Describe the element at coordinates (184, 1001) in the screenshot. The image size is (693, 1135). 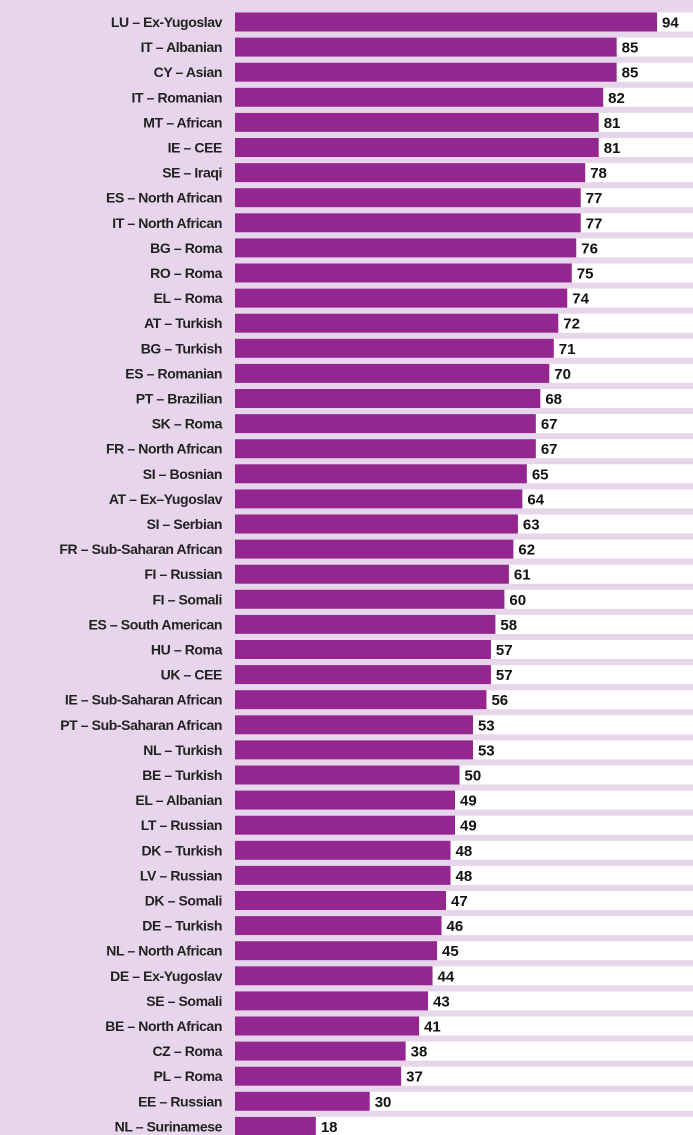
I see `category-label: SE – Somali` at that location.